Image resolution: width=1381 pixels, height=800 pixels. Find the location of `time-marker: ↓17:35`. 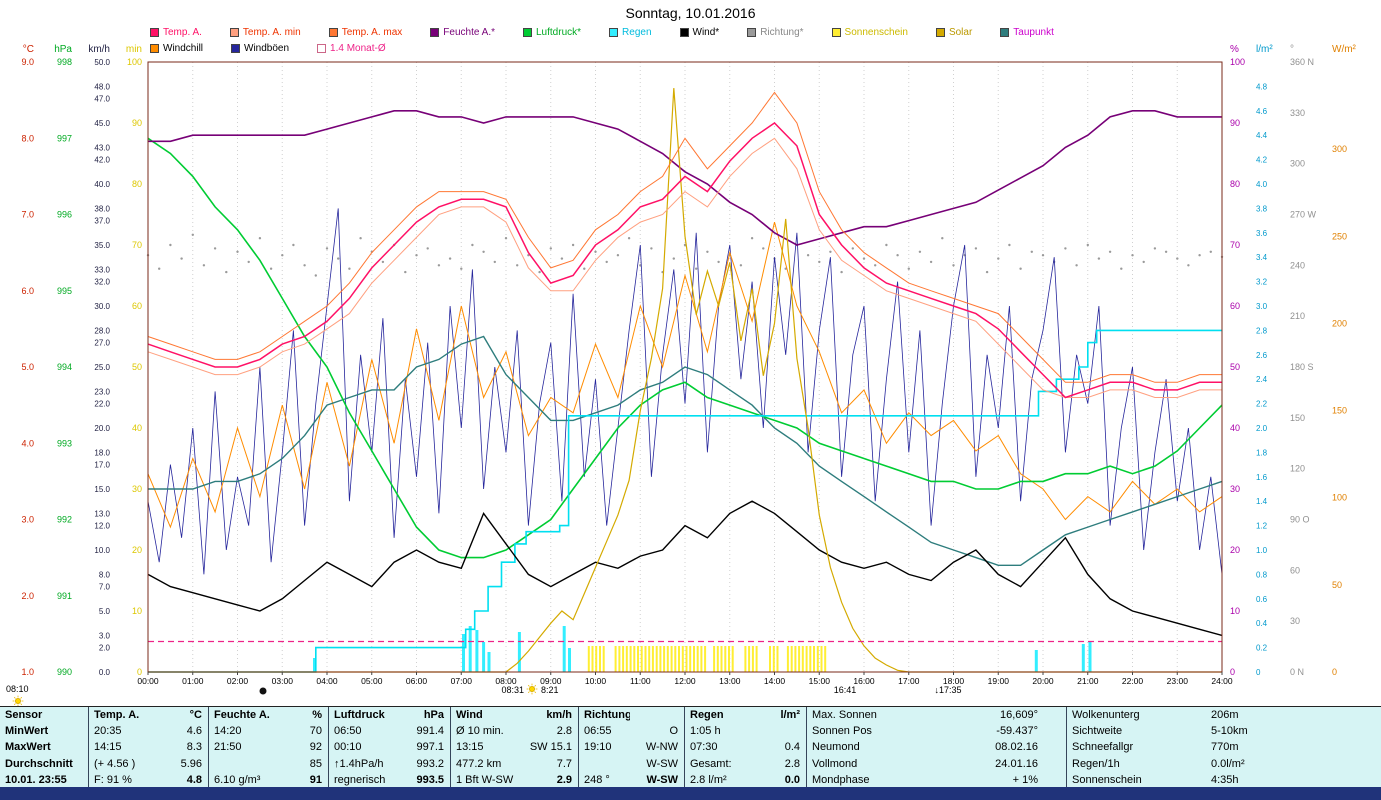

time-marker: ↓17:35 is located at coordinates (947, 690).